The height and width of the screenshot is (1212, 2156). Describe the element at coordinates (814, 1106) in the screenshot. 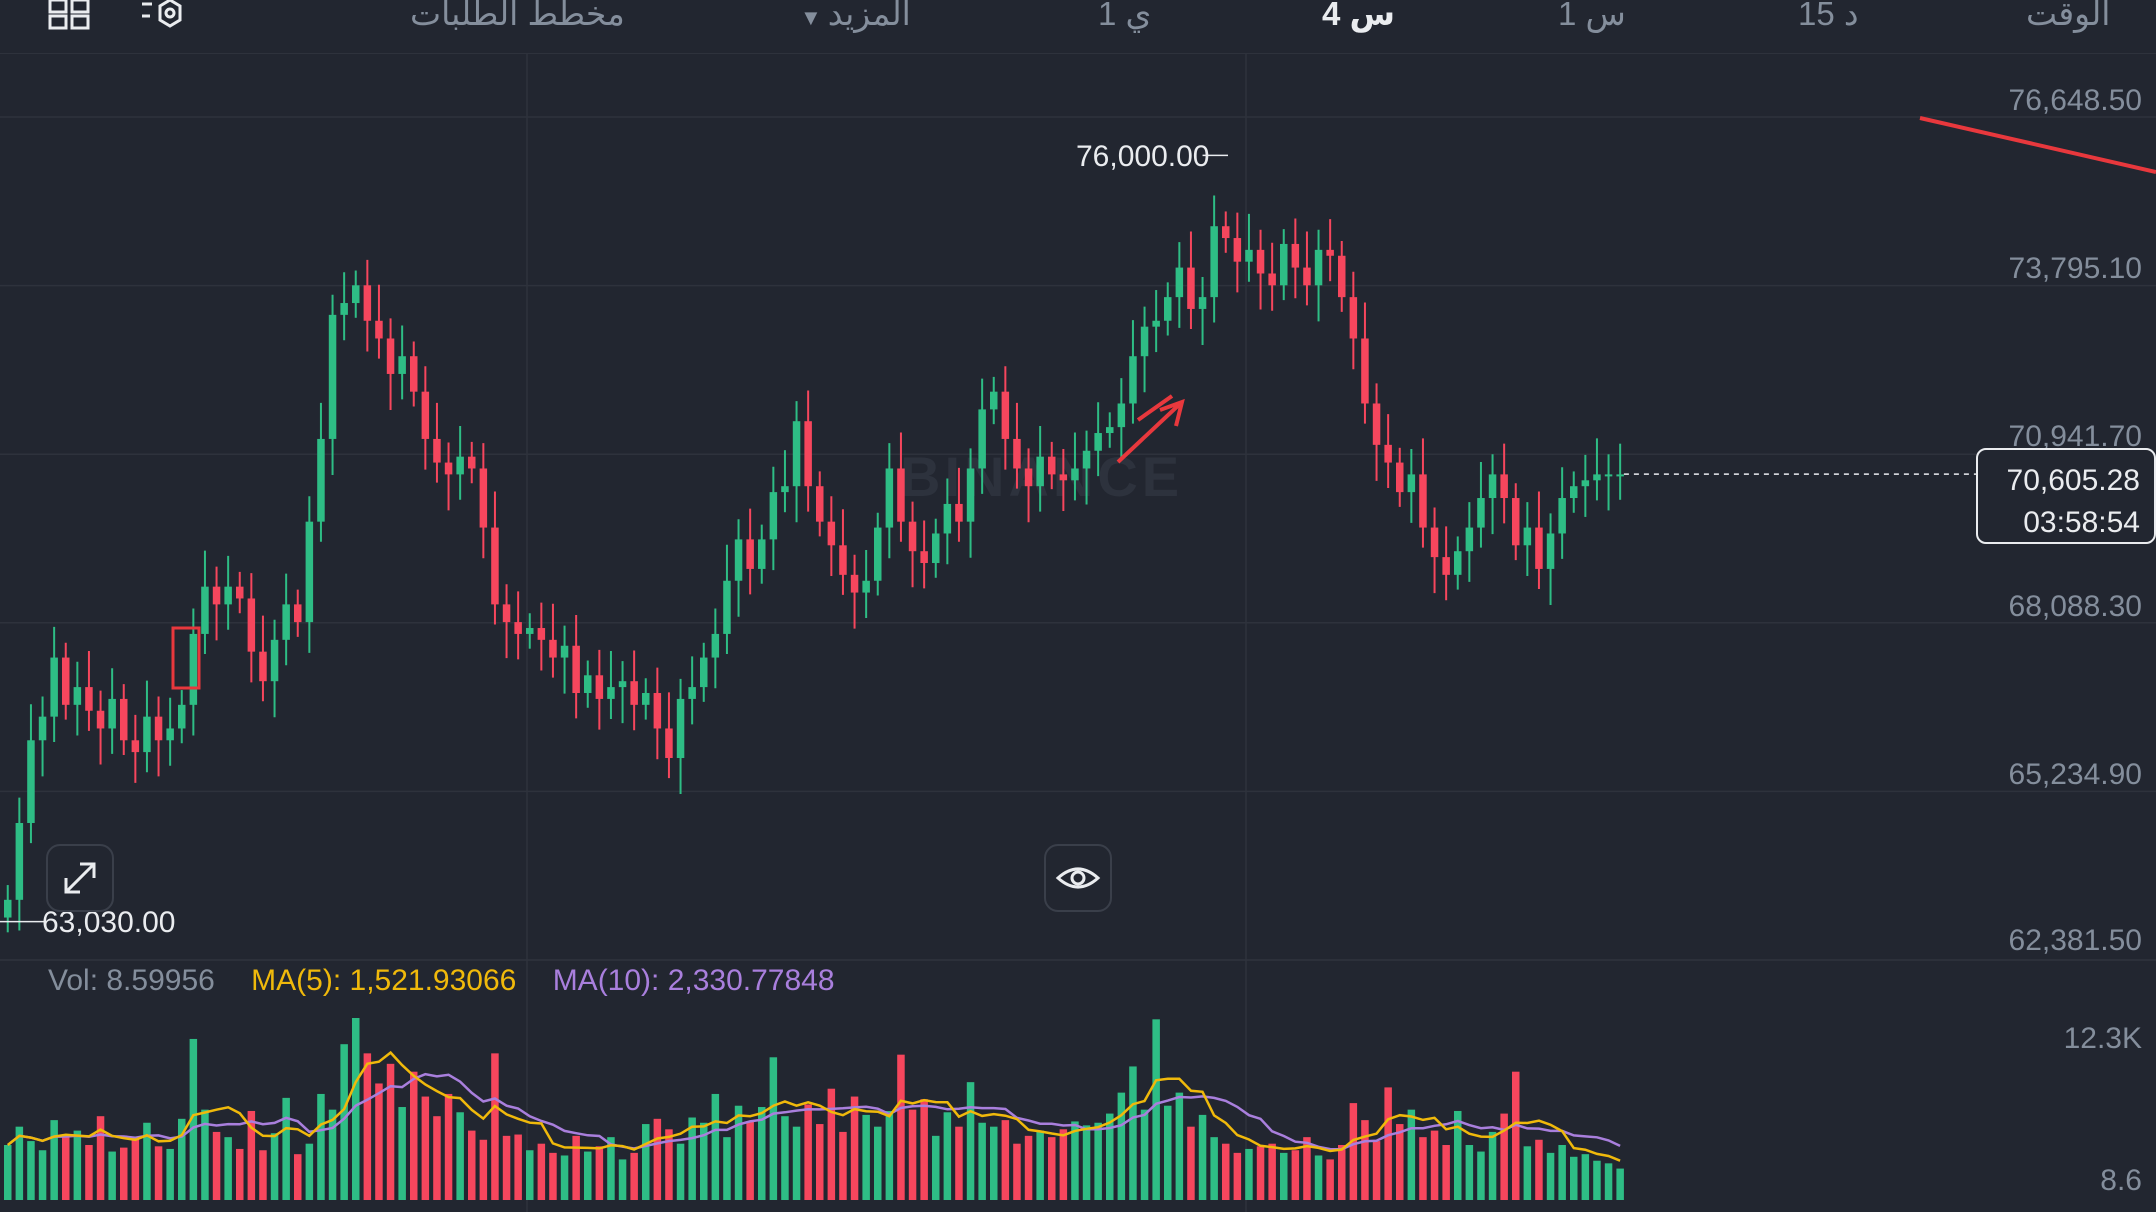

I see `ma5-line` at that location.